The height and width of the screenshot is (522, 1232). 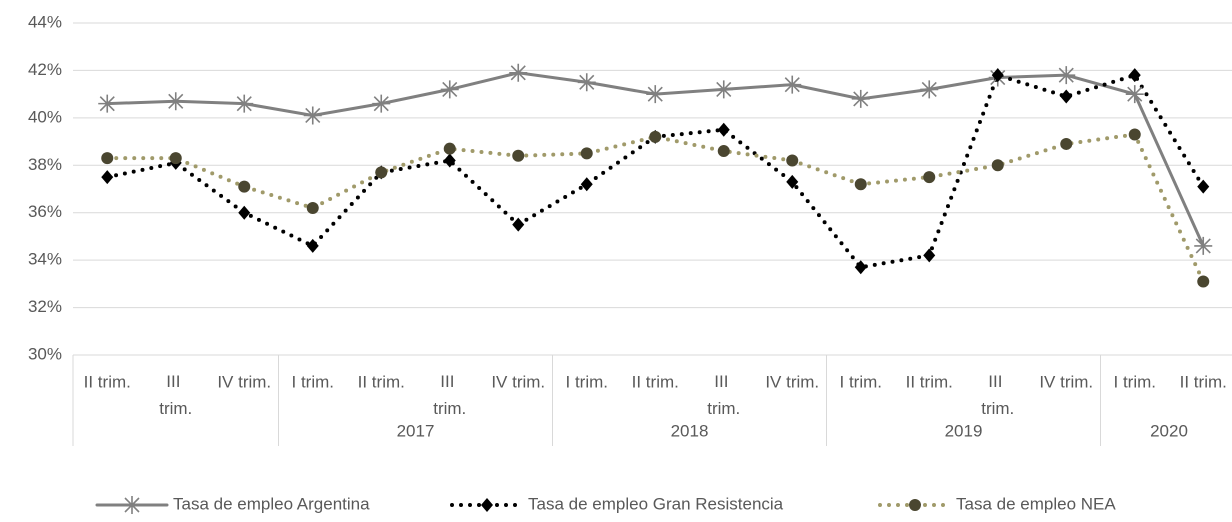 What do you see at coordinates (656, 503) in the screenshot?
I see `legend-label: Tasa de empleo Gran Resistencia` at bounding box center [656, 503].